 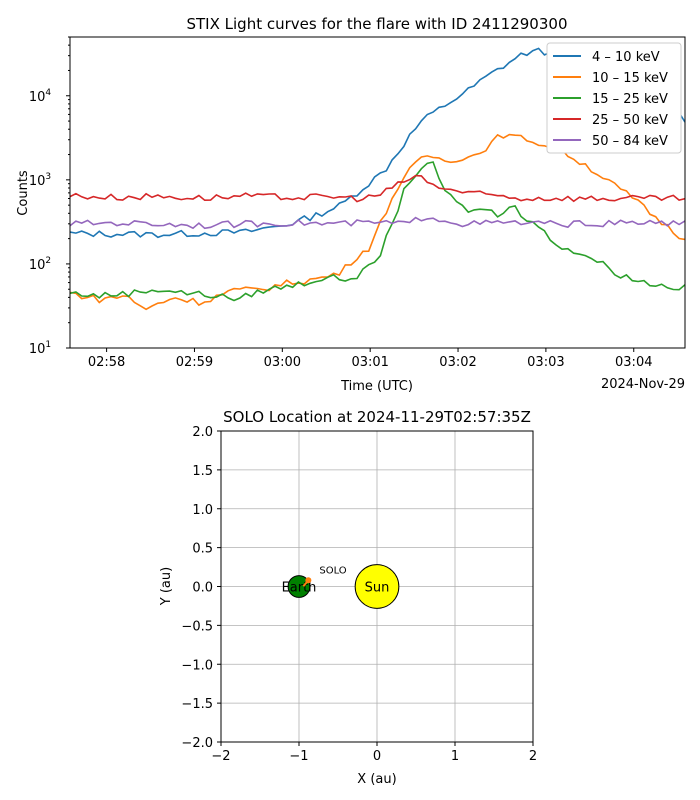 What do you see at coordinates (332, 570) in the screenshot?
I see `solo-label: SOLO` at bounding box center [332, 570].